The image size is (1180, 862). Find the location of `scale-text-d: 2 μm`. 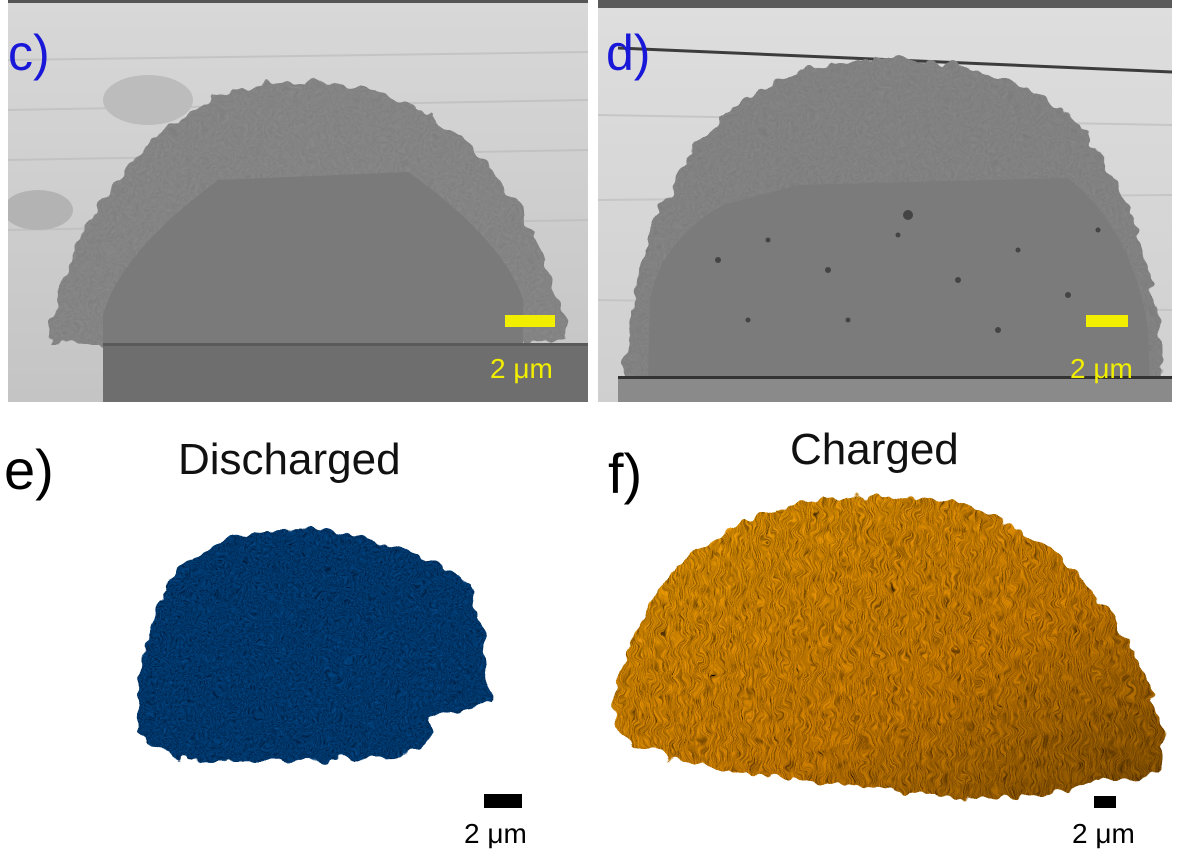

scale-text-d: 2 μm is located at coordinates (1101, 368).